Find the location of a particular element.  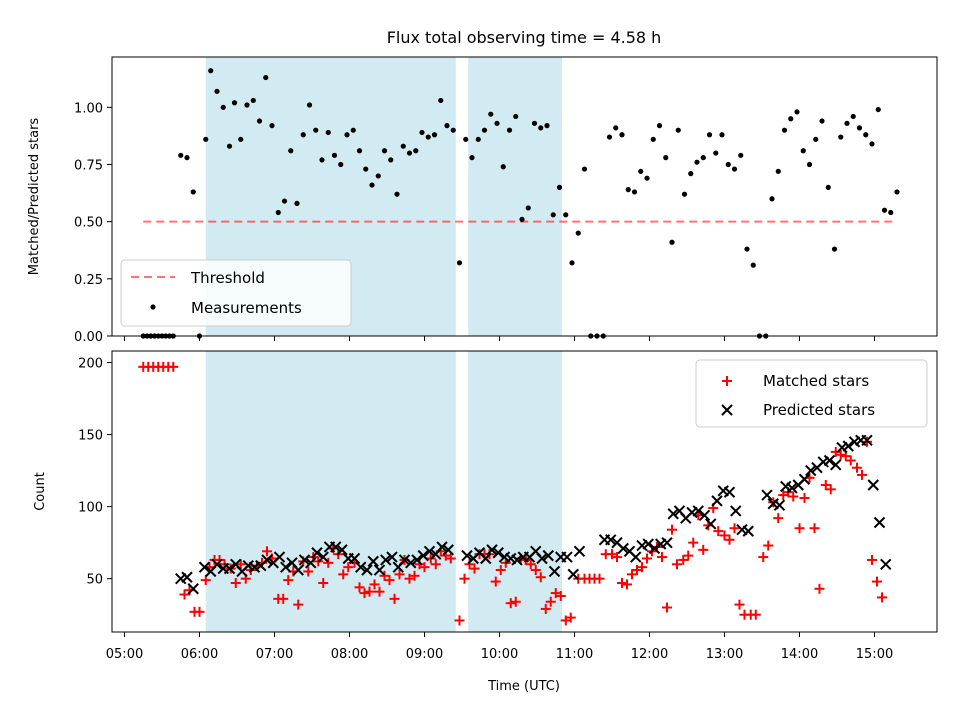

x-tick-label: 10:00 is located at coordinates (499, 654).